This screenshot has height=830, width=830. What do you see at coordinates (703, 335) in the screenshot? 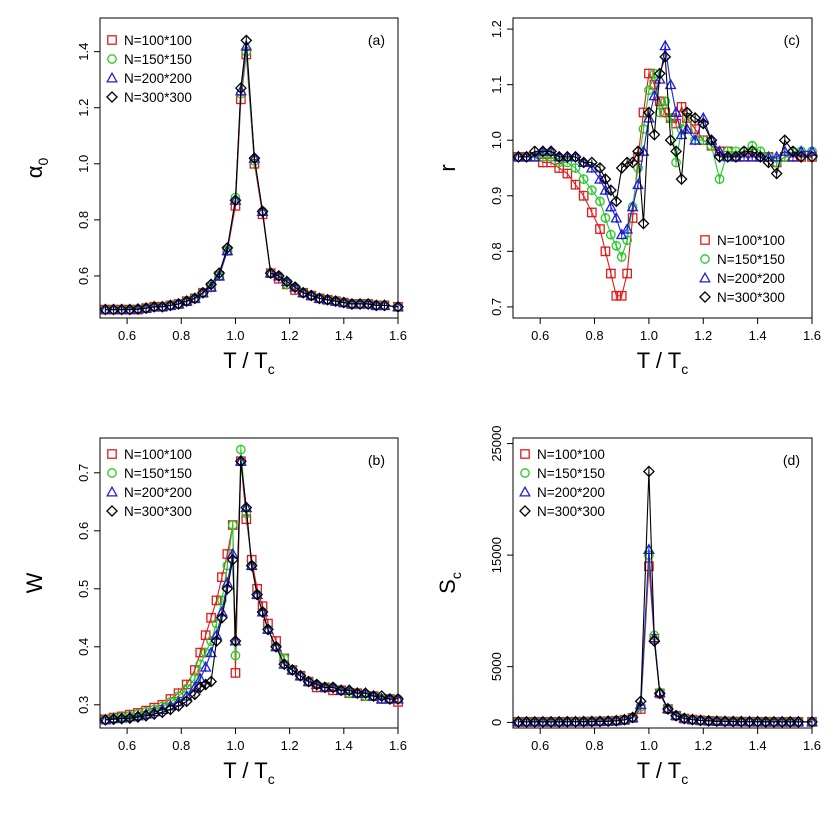
I see `x-tick-label: 1.2` at bounding box center [703, 335].